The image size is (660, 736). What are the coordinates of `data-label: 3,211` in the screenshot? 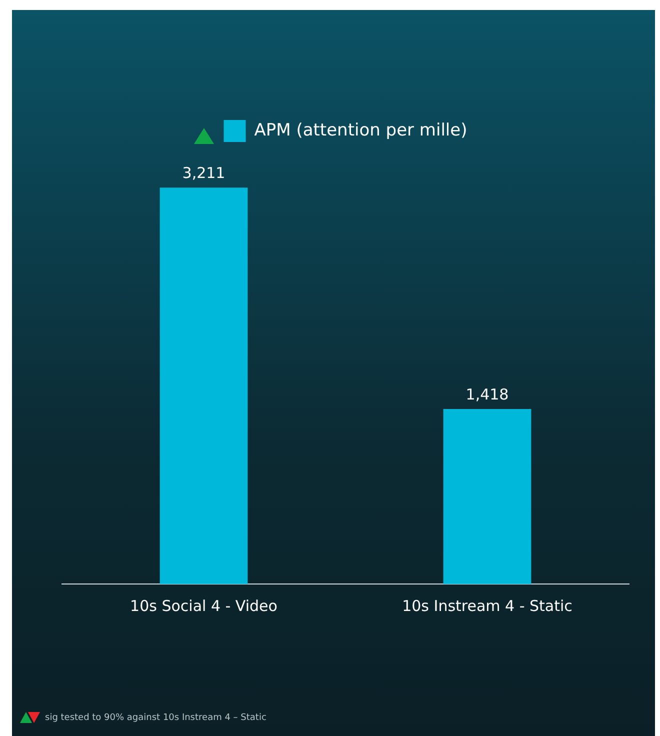 It's located at (204, 173).